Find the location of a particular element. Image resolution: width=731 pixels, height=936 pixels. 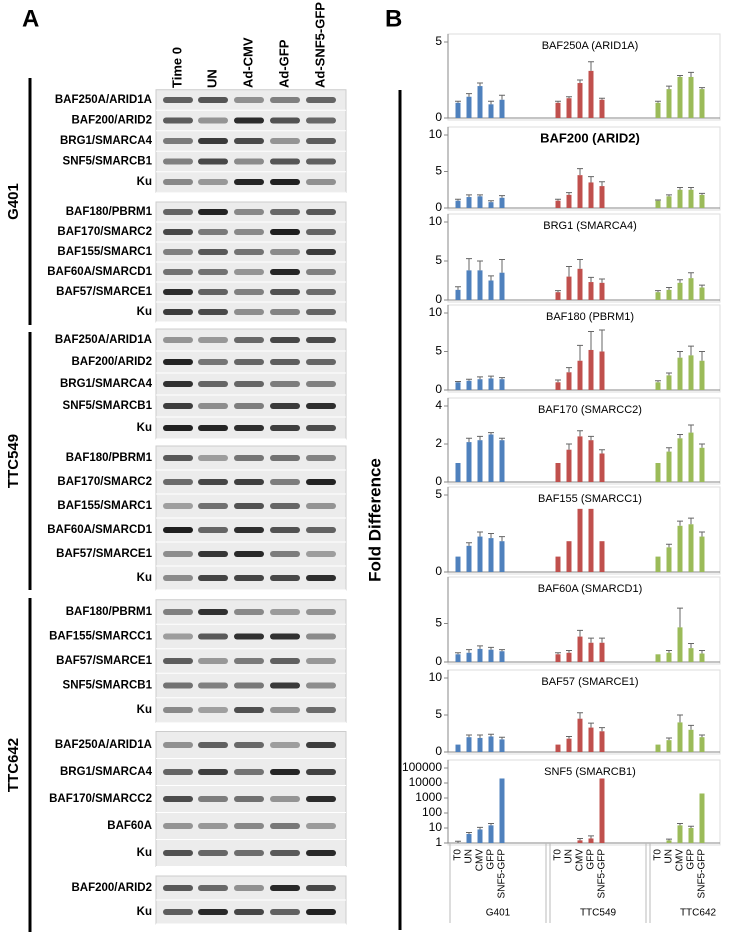

protein-label: BAF180/PBRM1 is located at coordinates (109, 212).